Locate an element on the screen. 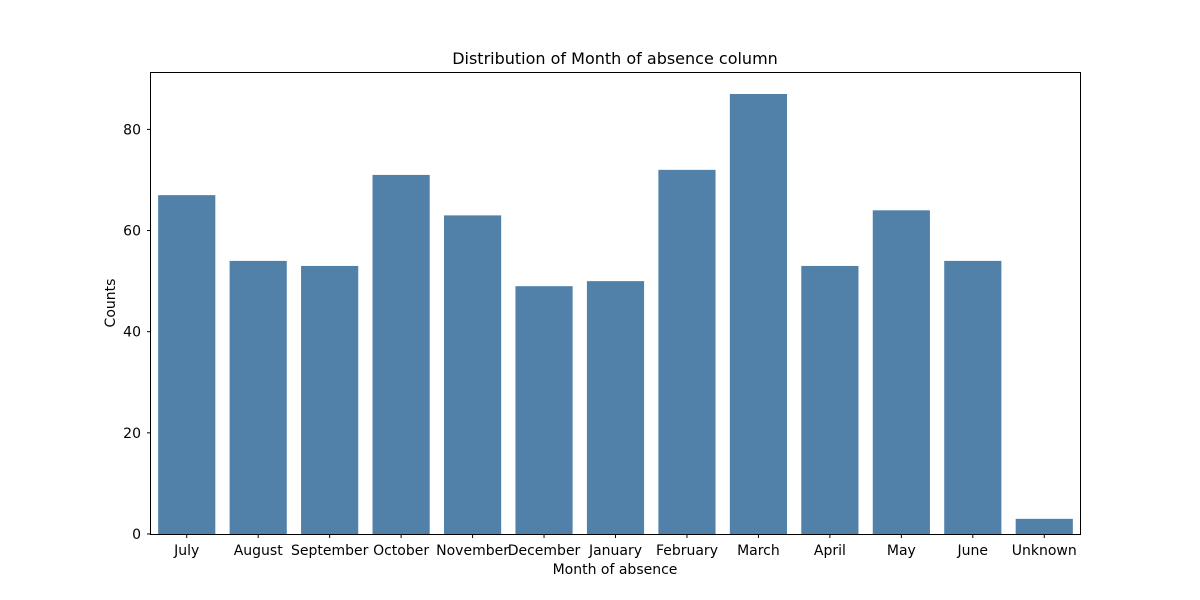 This screenshot has height=600, width=1200. x-tick-label: November is located at coordinates (472, 551).